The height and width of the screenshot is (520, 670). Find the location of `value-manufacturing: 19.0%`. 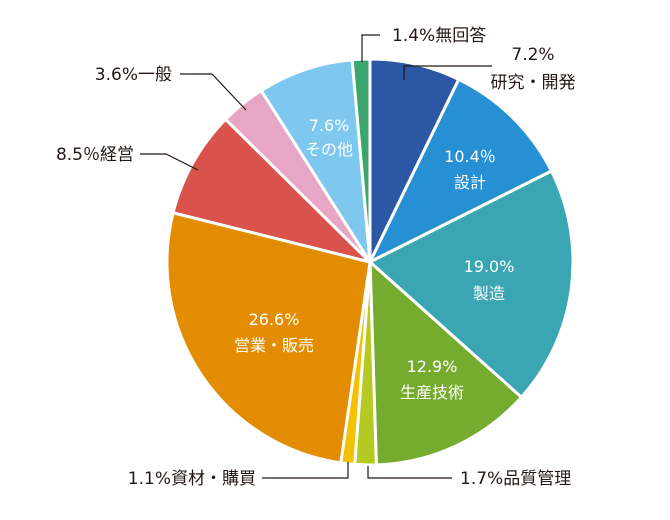

value-manufacturing: 19.0% is located at coordinates (489, 266).